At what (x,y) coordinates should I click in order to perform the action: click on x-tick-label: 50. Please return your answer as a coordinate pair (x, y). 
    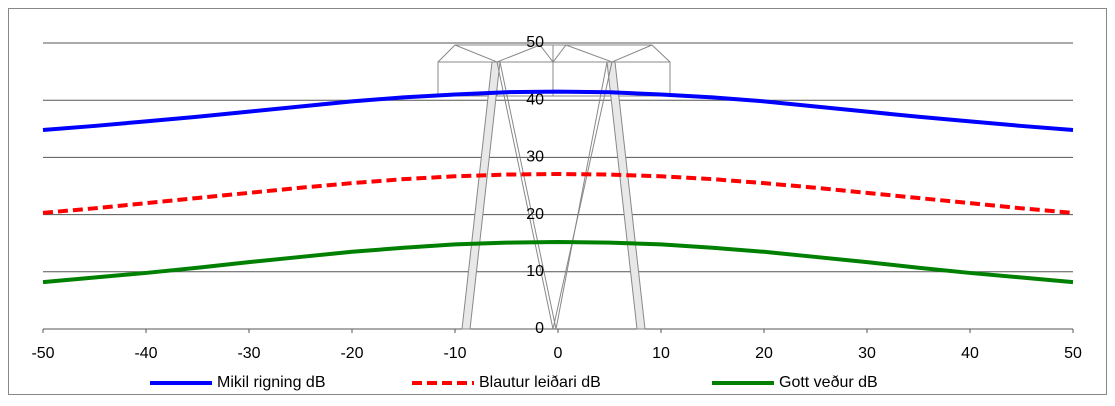
    Looking at the image, I should click on (1073, 353).